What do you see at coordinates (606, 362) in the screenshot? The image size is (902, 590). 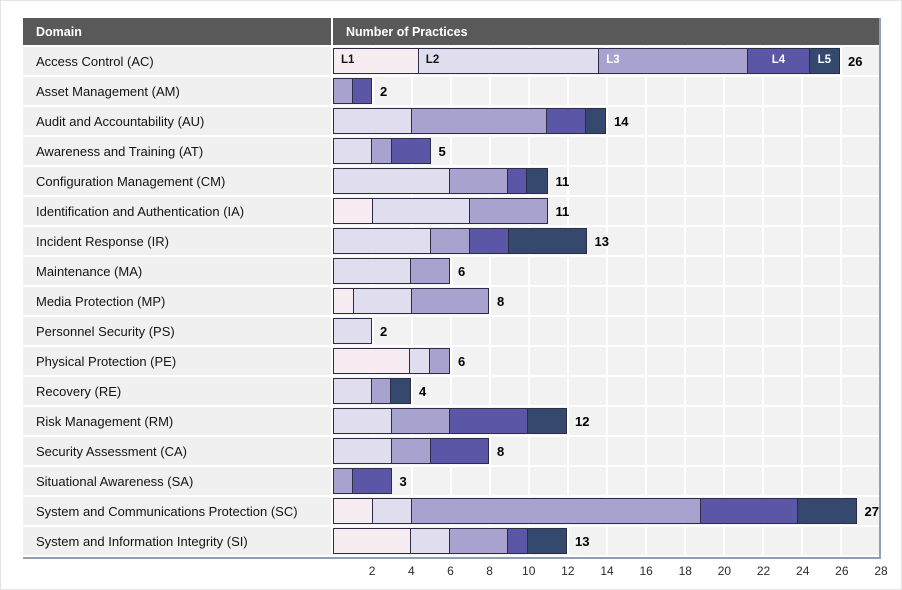 I see `chart-cell: 6` at bounding box center [606, 362].